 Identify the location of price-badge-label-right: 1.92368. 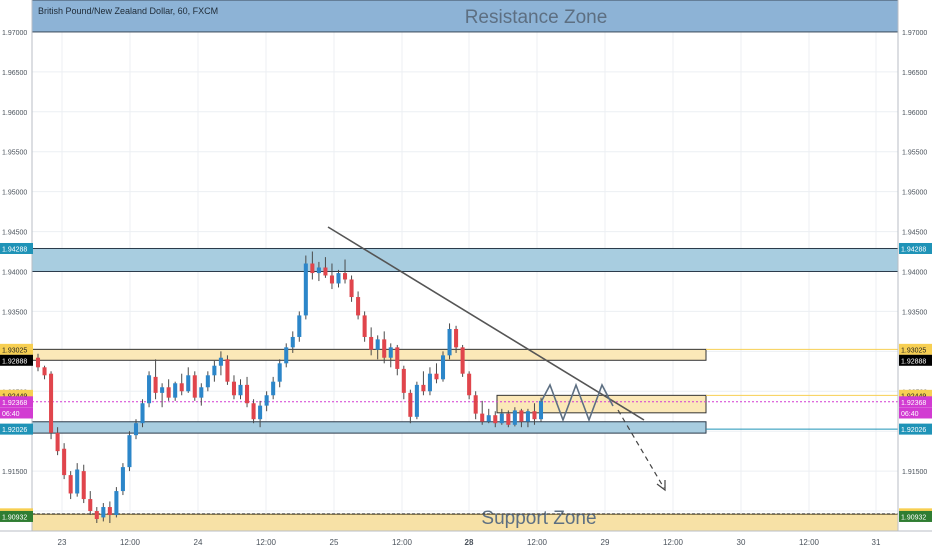
(913, 403).